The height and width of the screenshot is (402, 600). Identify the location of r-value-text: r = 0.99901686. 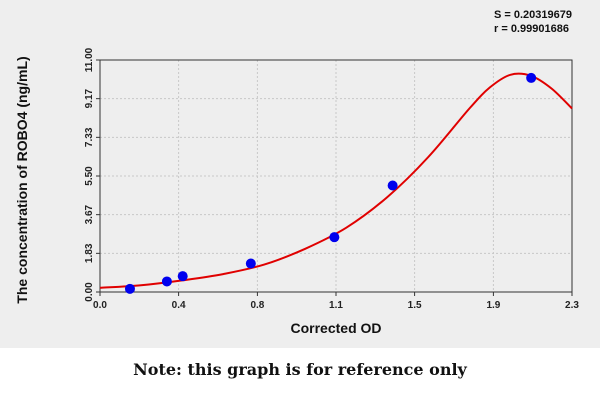
(531, 29).